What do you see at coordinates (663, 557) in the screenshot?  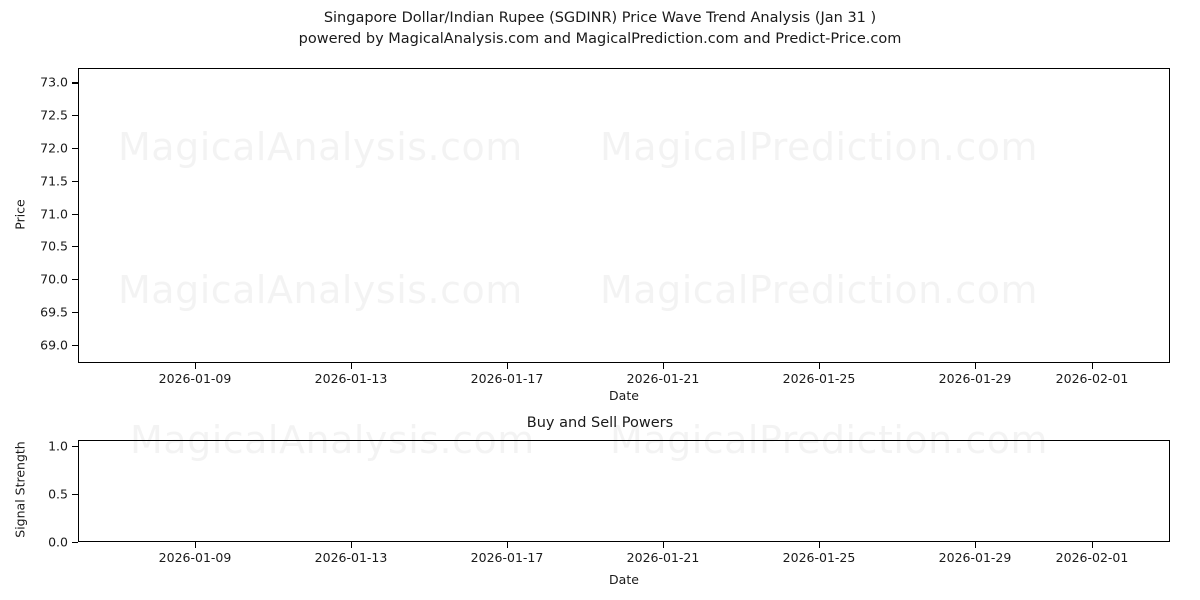 I see `signal-x-tick-label: 2026-01-21` at bounding box center [663, 557].